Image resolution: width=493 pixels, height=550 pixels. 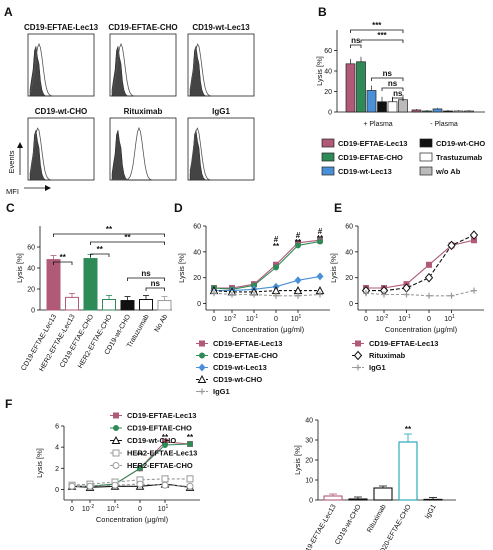 I want to click on histogram-0: CD19-EFTAE-Lec13, so click(x=61, y=60).